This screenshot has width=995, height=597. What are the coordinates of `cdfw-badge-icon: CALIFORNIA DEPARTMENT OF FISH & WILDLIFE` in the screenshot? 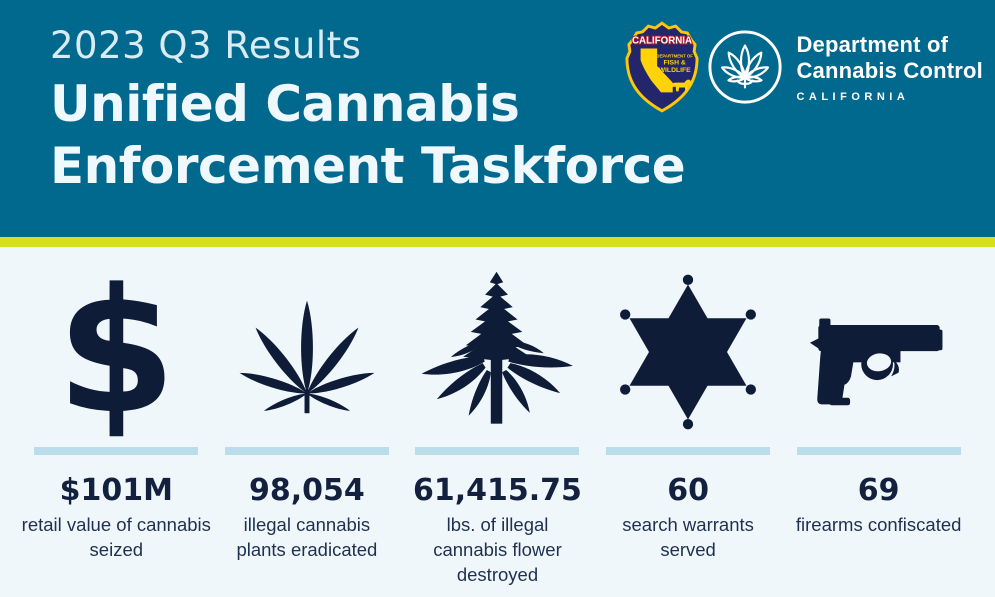 It's located at (662, 67).